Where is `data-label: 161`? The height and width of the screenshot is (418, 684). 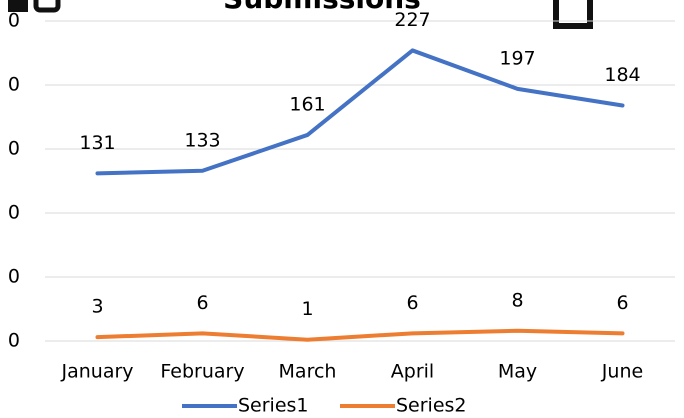 data-label: 161 is located at coordinates (307, 104).